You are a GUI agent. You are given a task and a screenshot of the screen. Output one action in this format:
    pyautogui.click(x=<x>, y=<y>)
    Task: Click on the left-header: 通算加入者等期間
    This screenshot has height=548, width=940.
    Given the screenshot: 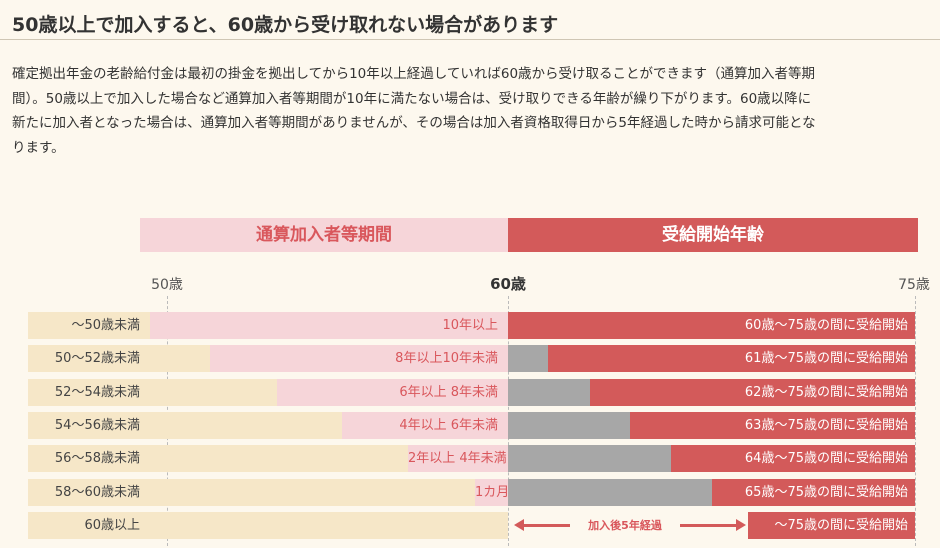 What is the action you would take?
    pyautogui.click(x=324, y=235)
    